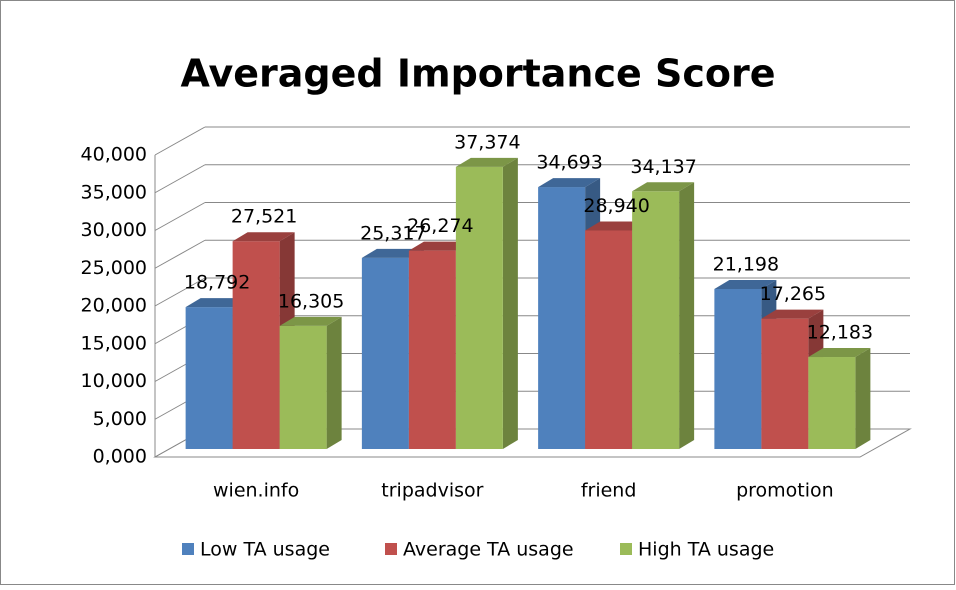 This screenshot has height=590, width=956. Describe the element at coordinates (746, 264) in the screenshot. I see `data-label: 21,198` at that location.